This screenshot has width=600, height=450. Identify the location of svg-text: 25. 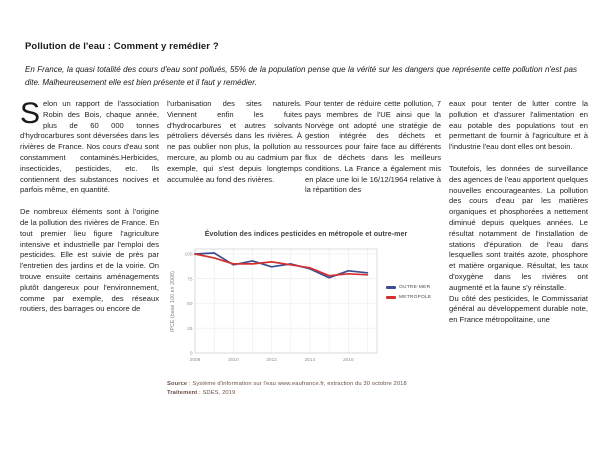
(190, 329).